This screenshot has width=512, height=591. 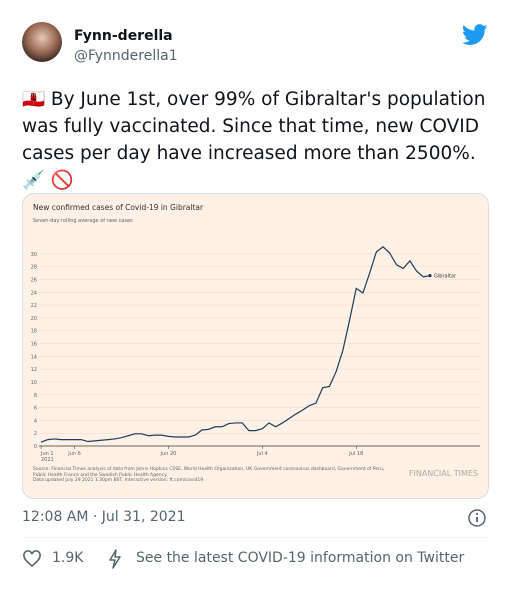 I want to click on y-tick-label: 28, so click(x=34, y=268).